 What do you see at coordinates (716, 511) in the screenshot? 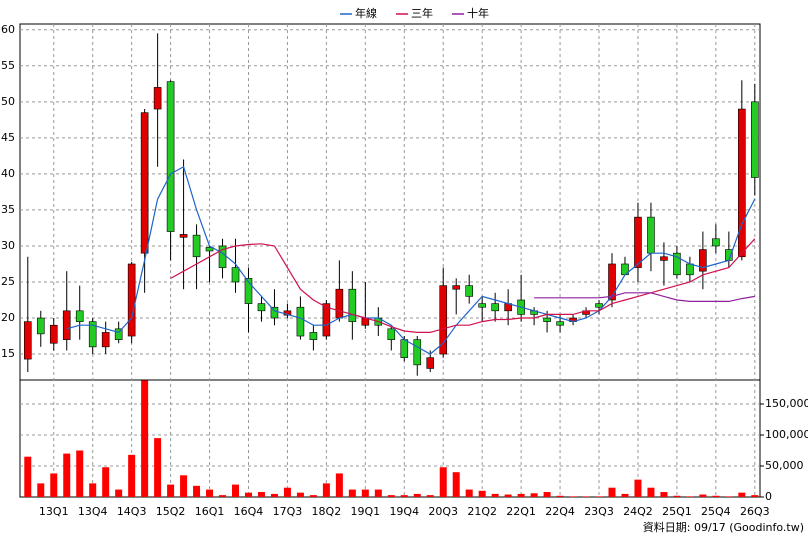
I see `x-tick-label: 25Q4` at bounding box center [716, 511].